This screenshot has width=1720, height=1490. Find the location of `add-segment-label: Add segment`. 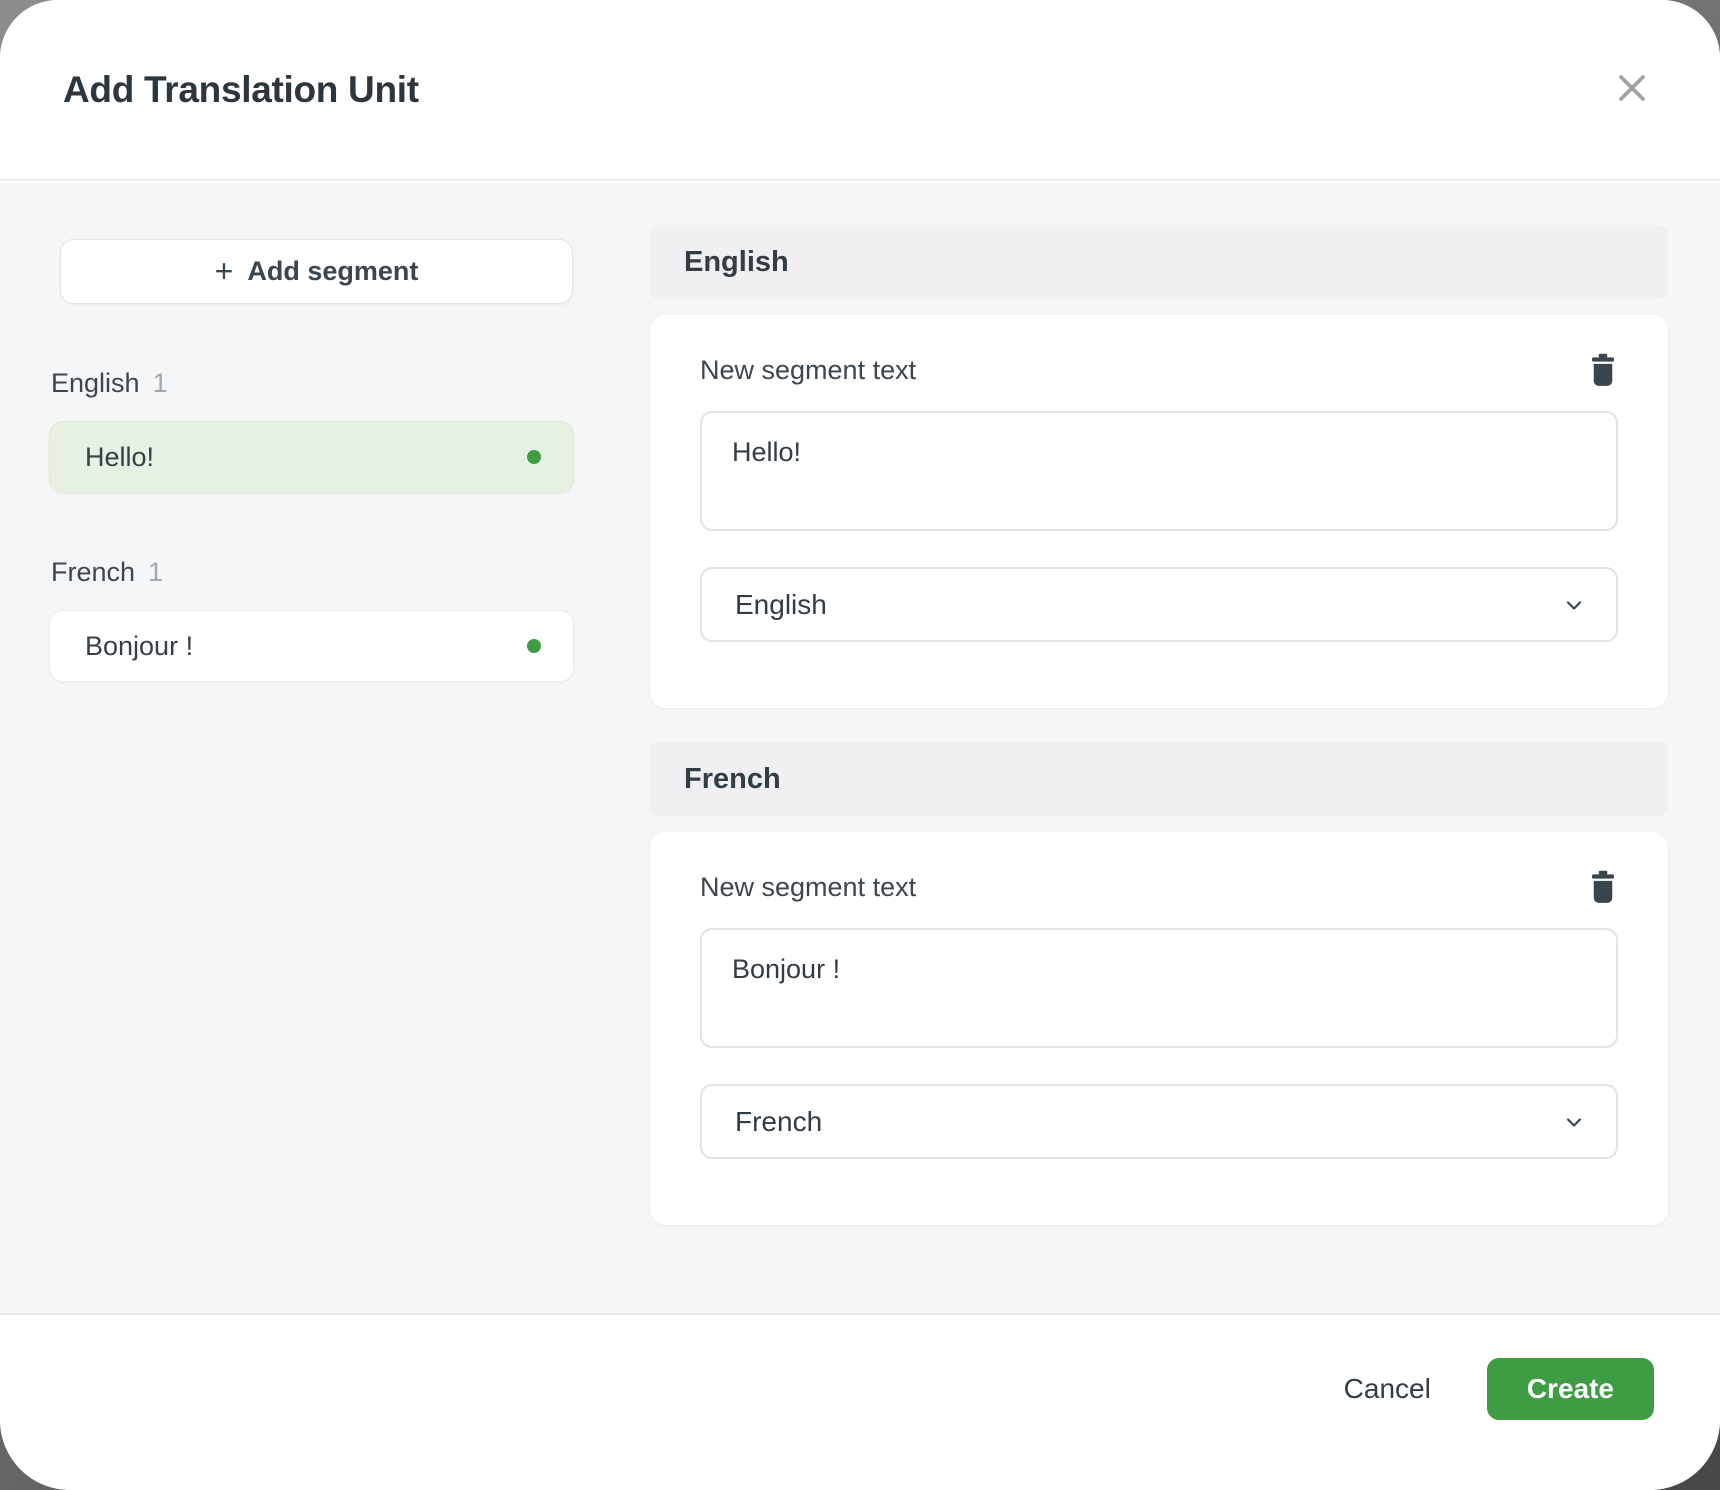

add-segment-label: Add segment is located at coordinates (333, 271).